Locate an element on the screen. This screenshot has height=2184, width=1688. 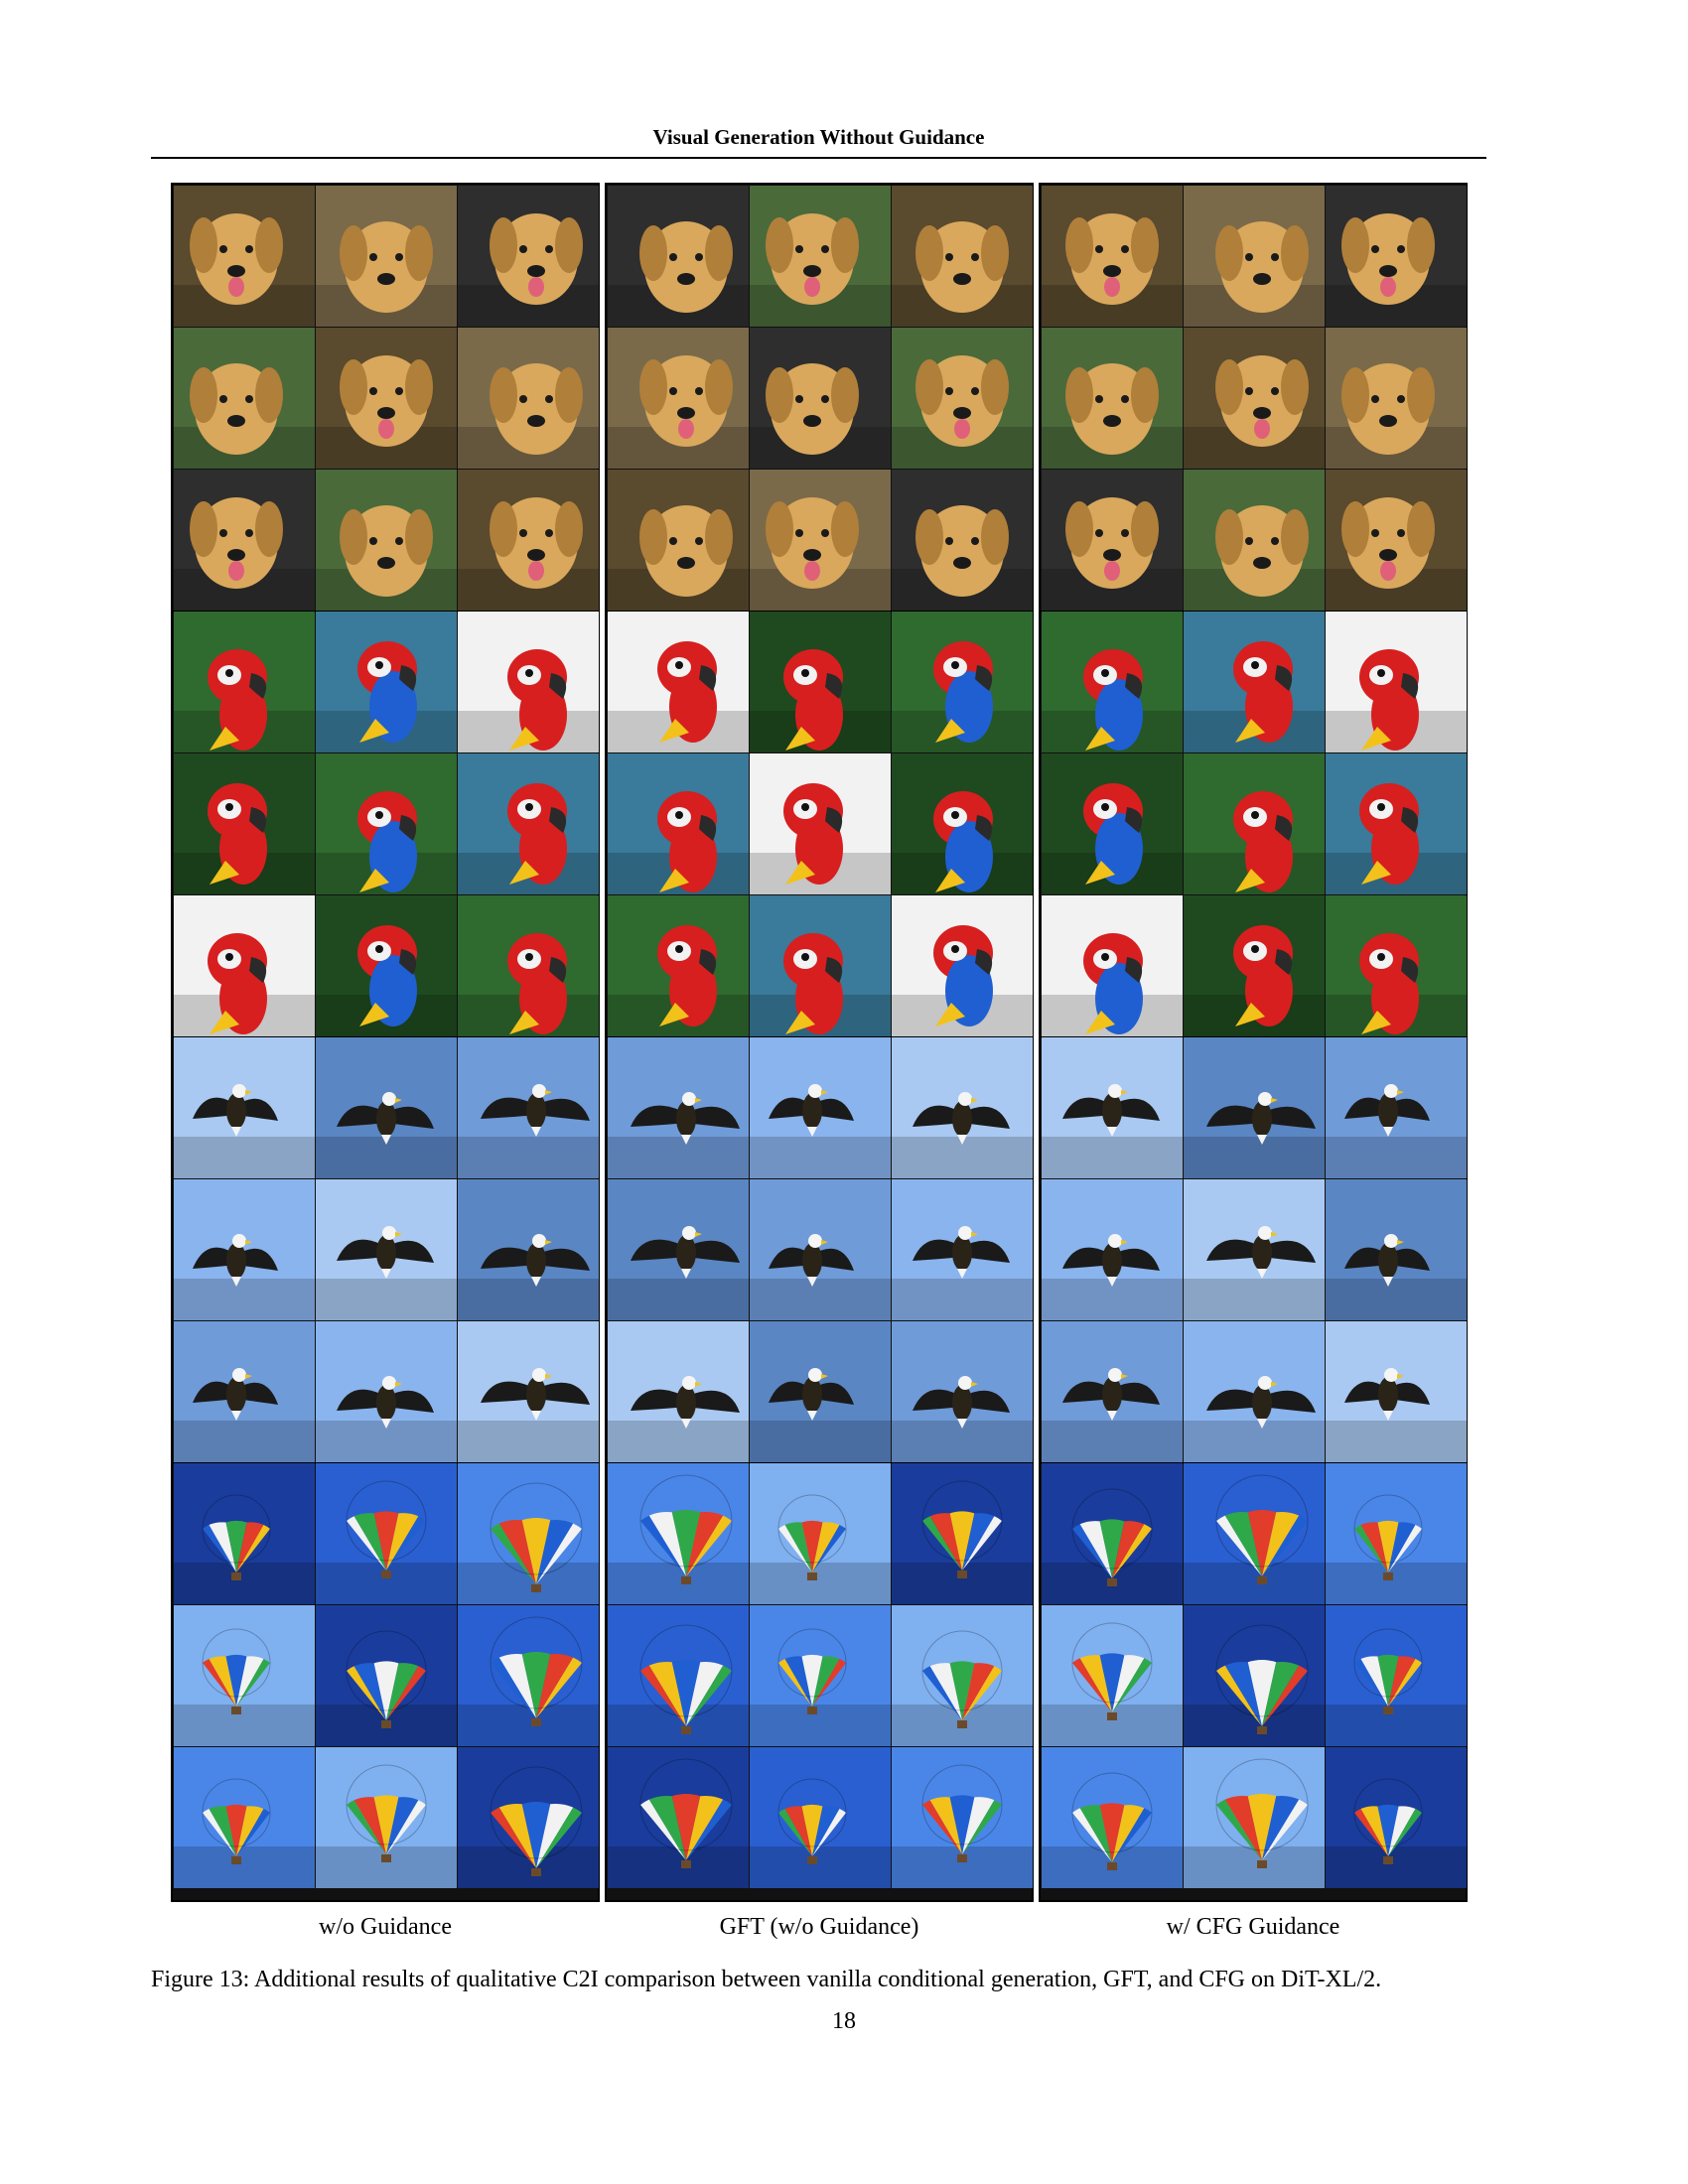
column-label-vanilla: w/o Guidance is located at coordinates (385, 1927).